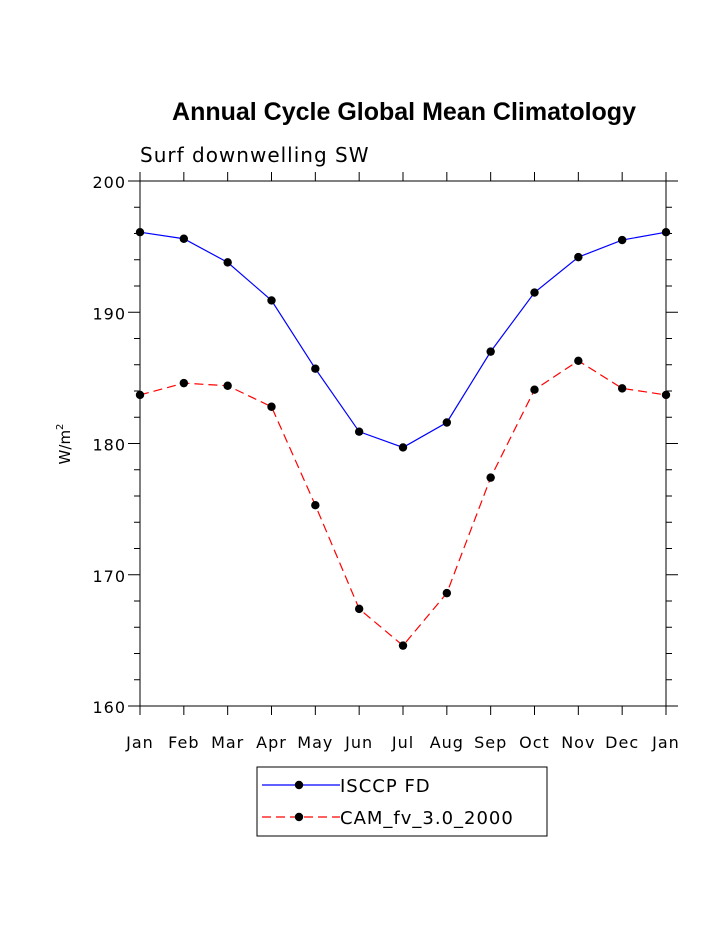  Describe the element at coordinates (255, 155) in the screenshot. I see `chart-subtitle: Surf downwelling SW` at that location.